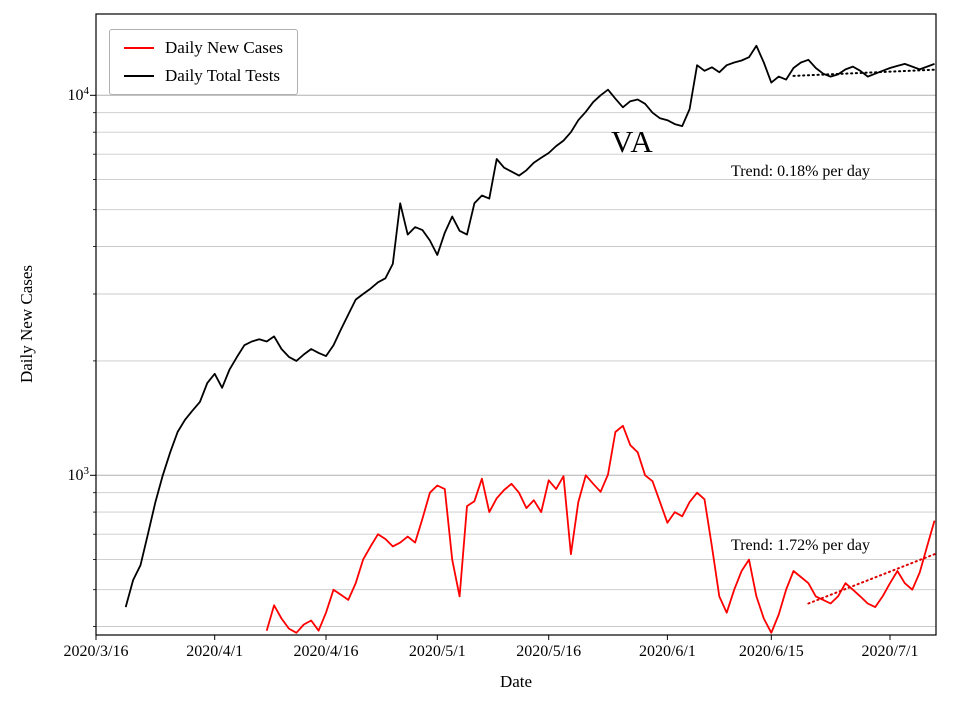 This screenshot has height=720, width=960. I want to click on x-tick-label: 2020/3/16, so click(96, 651).